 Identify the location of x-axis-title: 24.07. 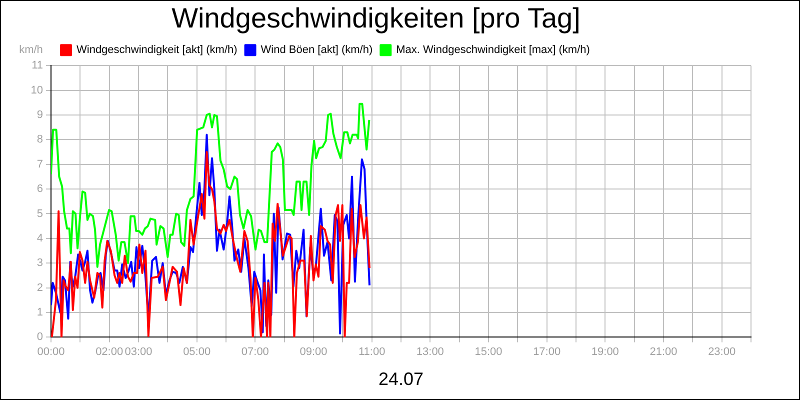
(401, 379).